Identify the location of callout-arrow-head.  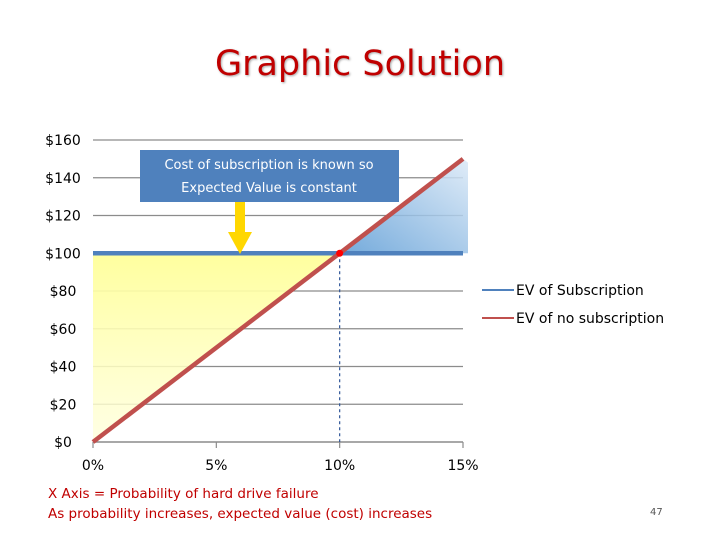
(240, 243).